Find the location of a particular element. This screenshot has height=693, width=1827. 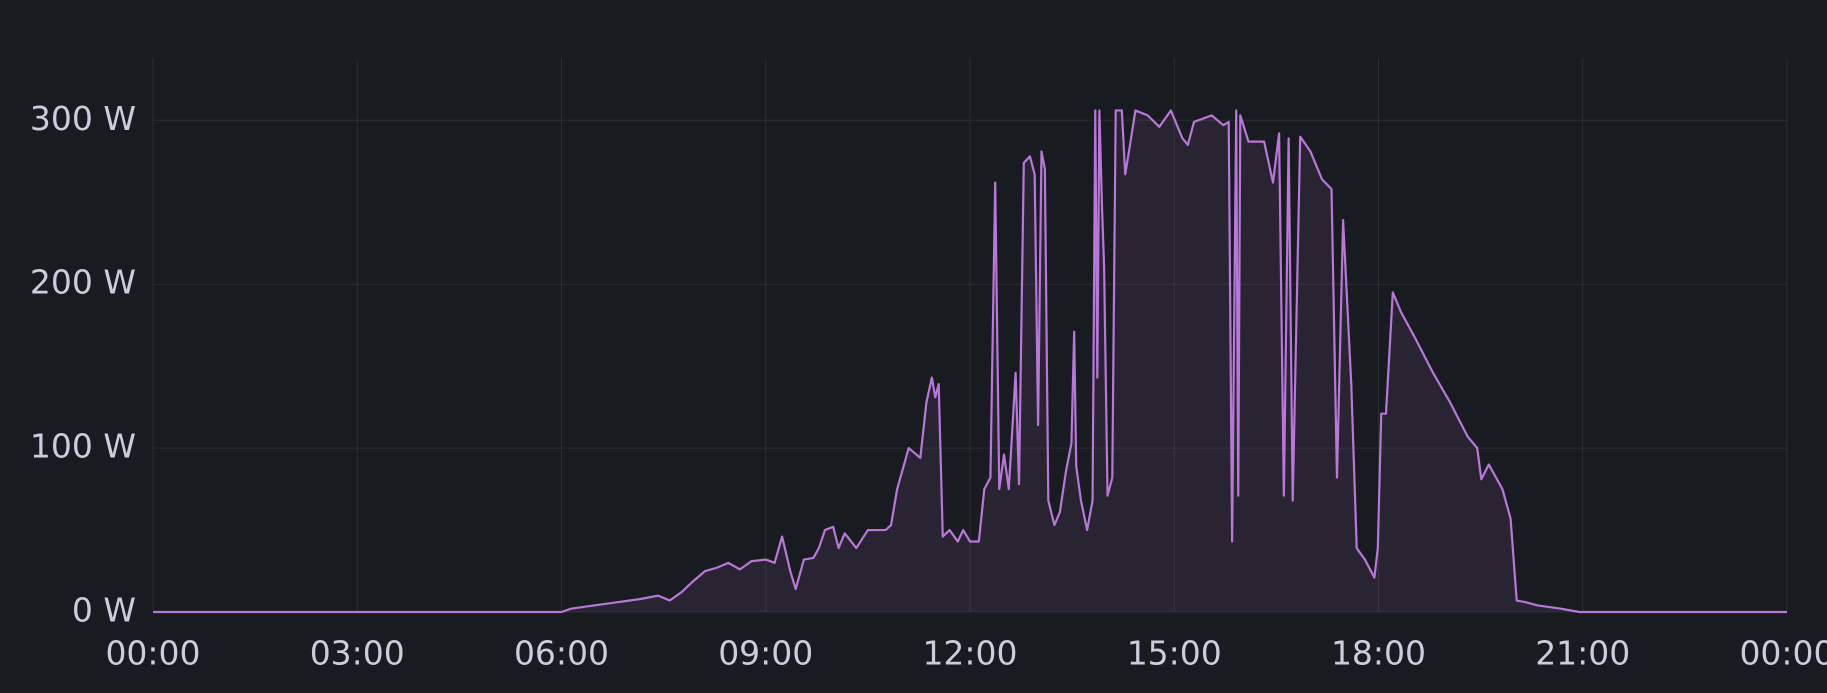

y-tick-label: 100 W is located at coordinates (83, 446).